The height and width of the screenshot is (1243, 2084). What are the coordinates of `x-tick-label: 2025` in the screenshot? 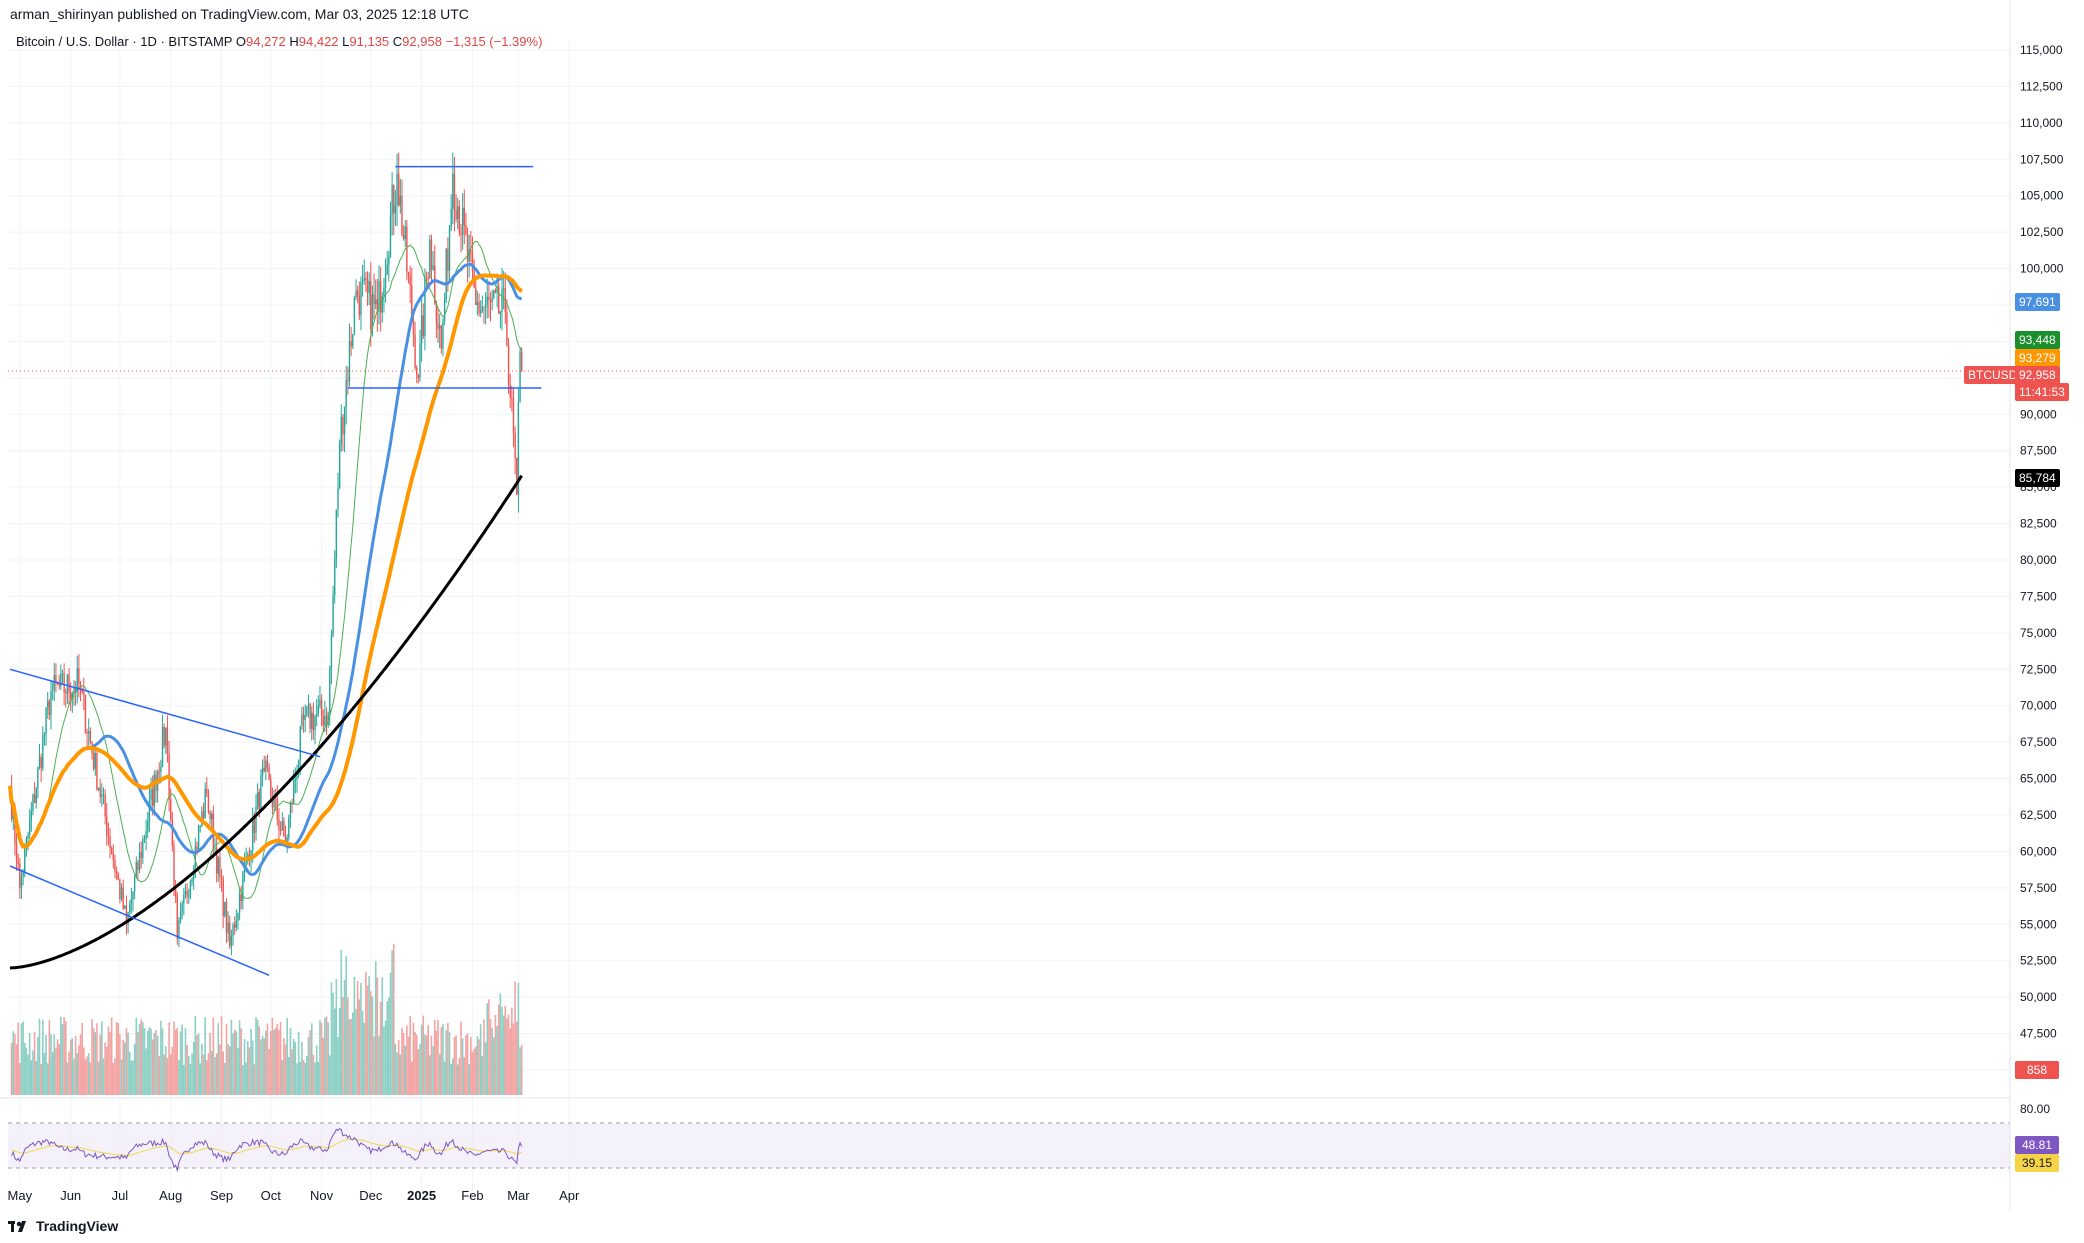 It's located at (421, 1195).